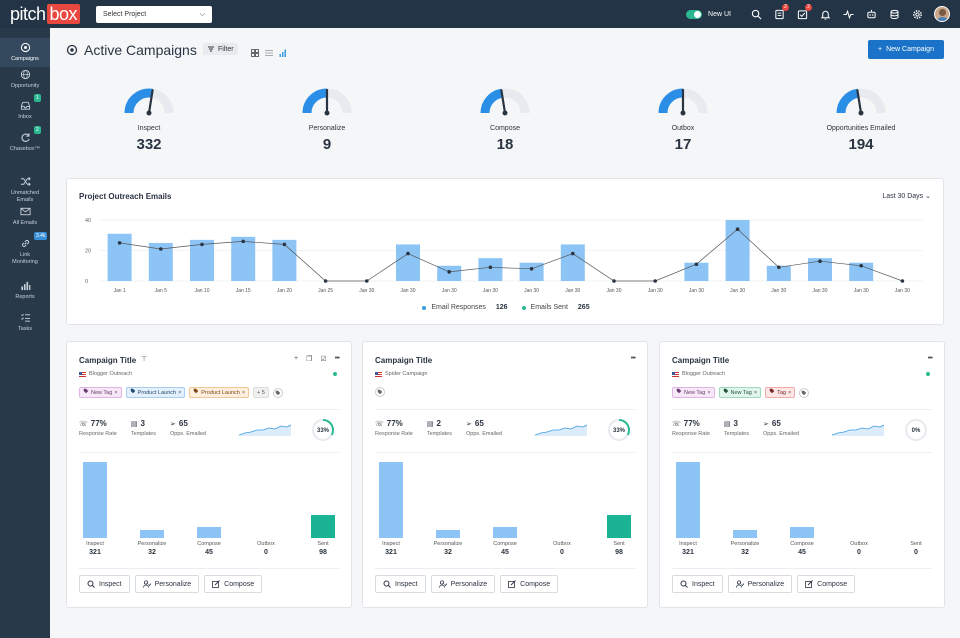  Describe the element at coordinates (555, 307) in the screenshot. I see `legend-item-sent: Emails Sent 265` at that location.